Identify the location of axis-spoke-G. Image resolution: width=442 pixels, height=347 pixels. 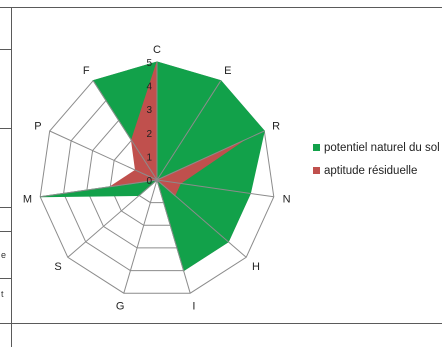
(140, 236).